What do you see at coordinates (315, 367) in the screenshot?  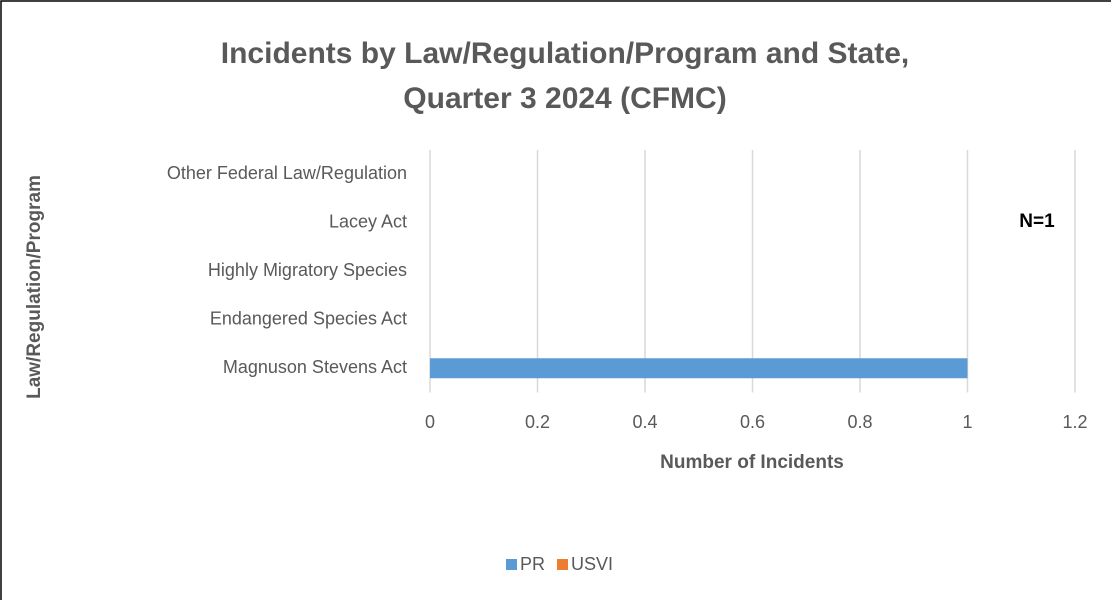 I see `y-tick-label: Magnuson Stevens Act` at bounding box center [315, 367].